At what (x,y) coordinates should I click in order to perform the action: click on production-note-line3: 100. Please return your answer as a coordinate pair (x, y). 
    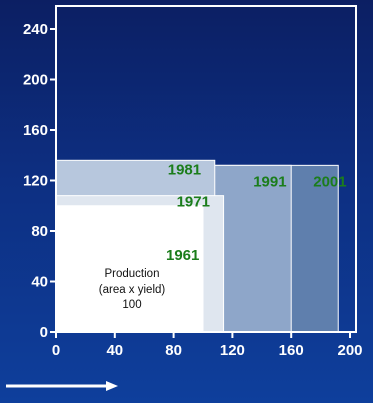
    Looking at the image, I should click on (131, 305).